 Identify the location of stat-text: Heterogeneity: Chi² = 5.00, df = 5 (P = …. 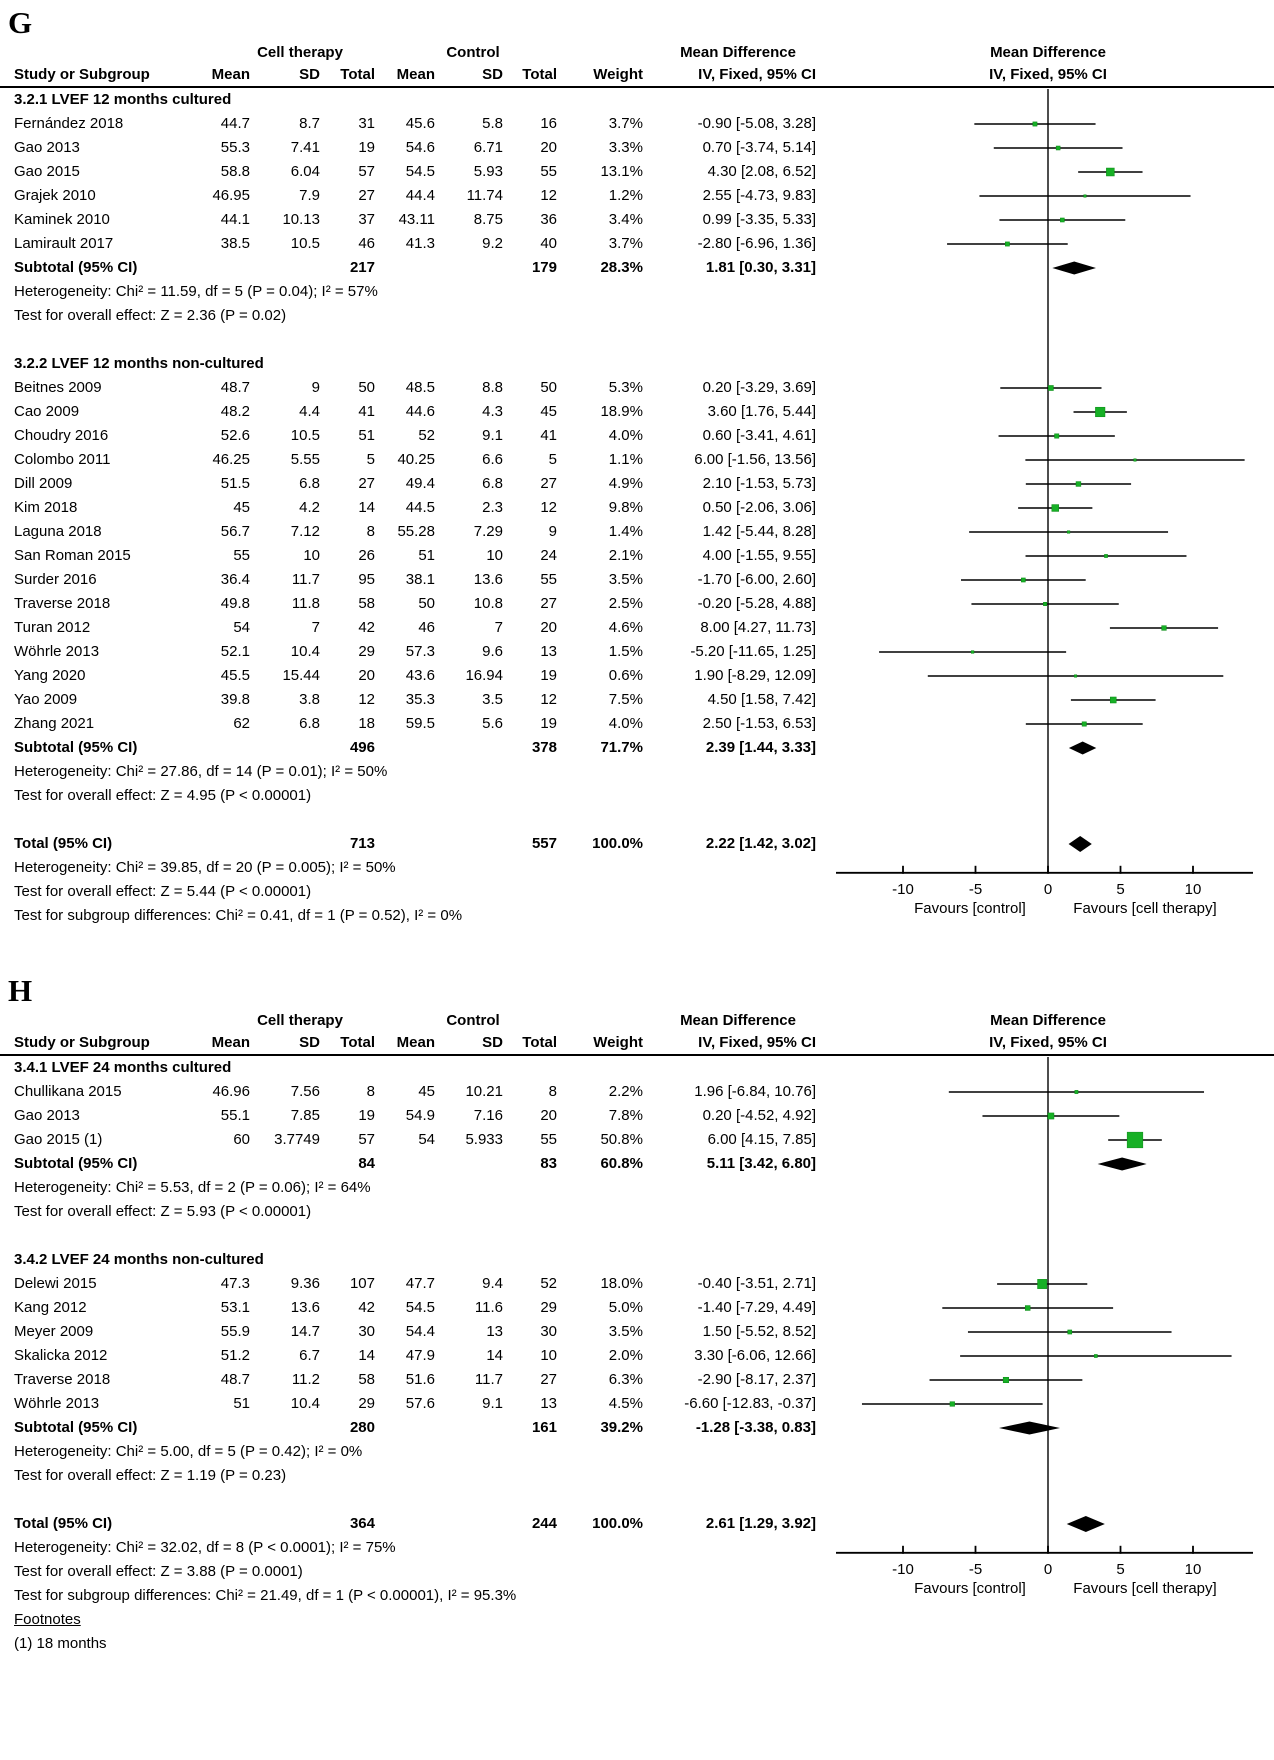
(188, 1451).